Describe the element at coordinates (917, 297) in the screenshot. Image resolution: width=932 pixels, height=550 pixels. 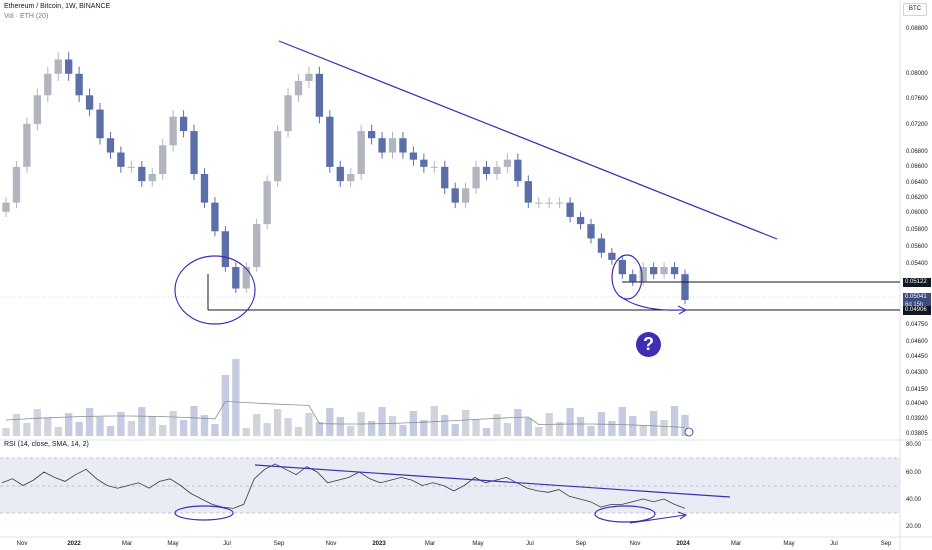
I see `price-label-last: 0.05041` at that location.